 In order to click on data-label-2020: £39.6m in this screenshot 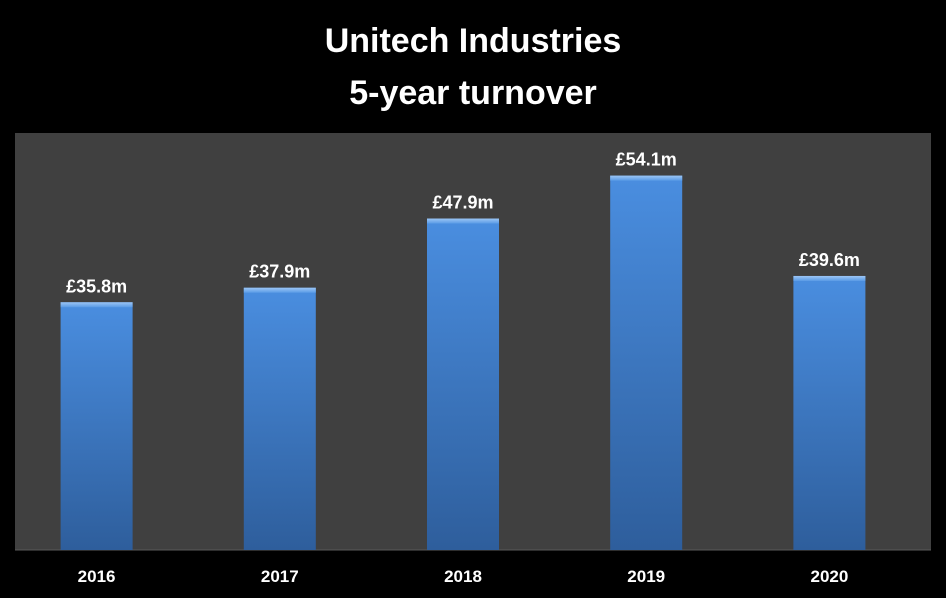, I will do `click(829, 260)`.